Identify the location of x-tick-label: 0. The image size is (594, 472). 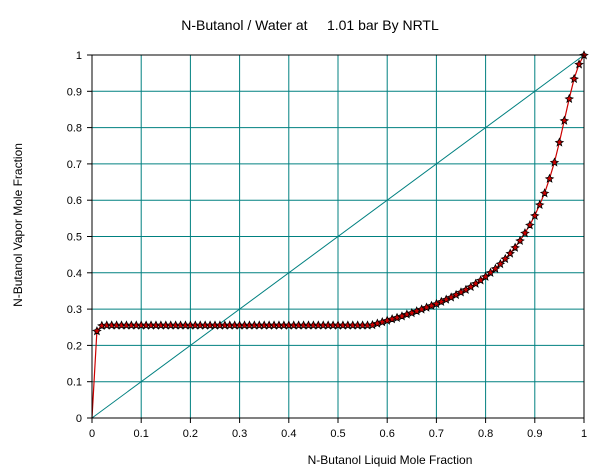
(92, 434).